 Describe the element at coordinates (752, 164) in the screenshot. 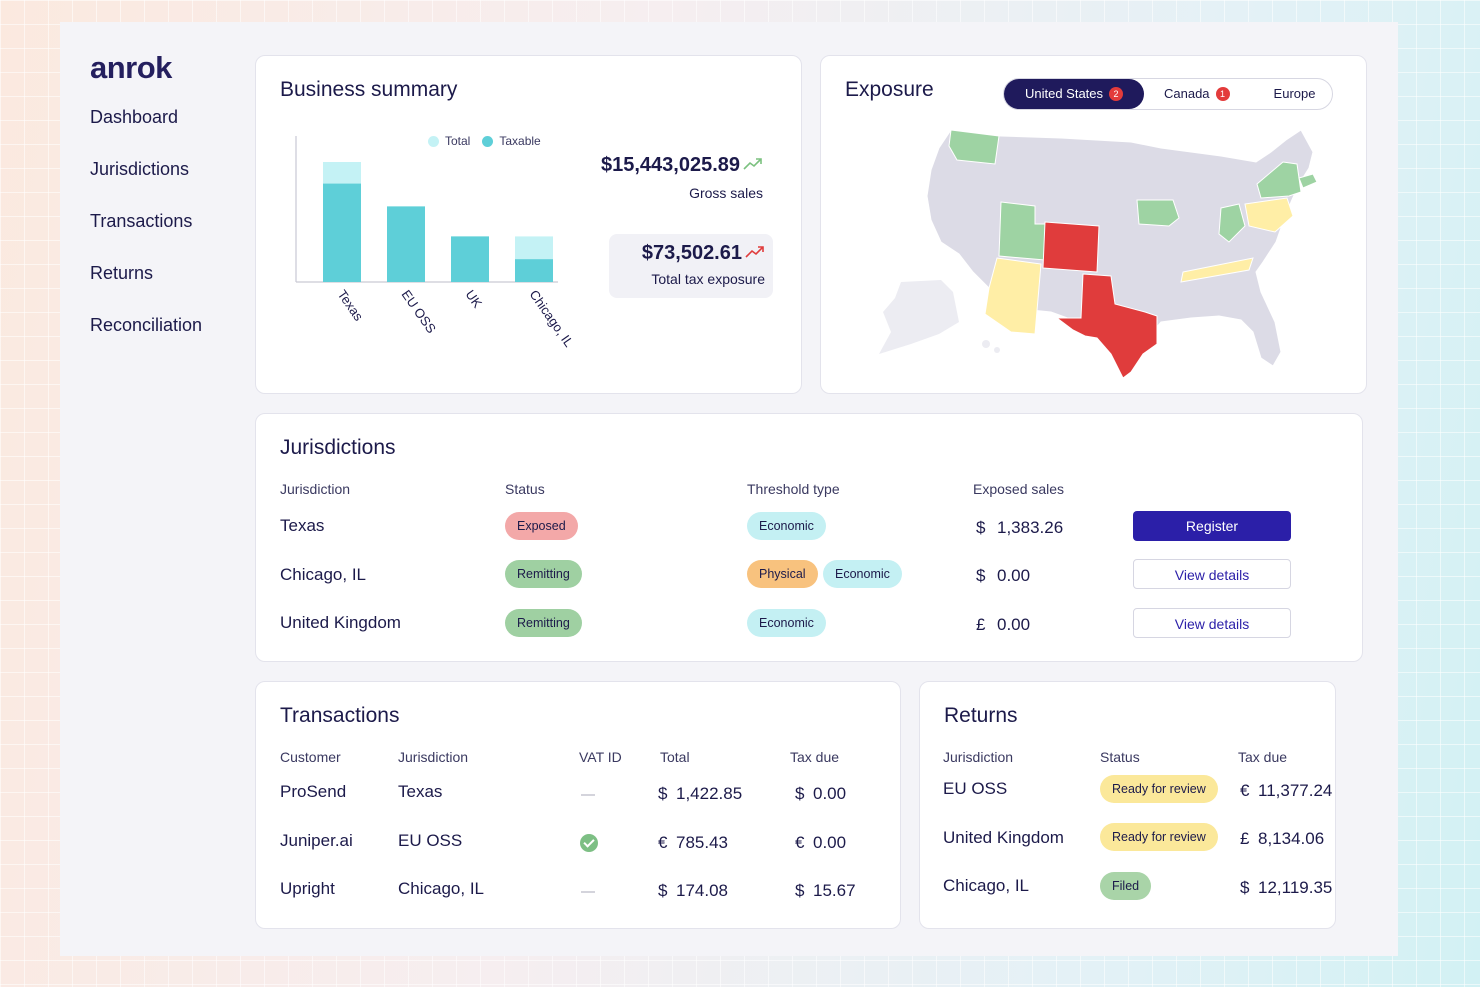

I see `trend-up-icon` at that location.